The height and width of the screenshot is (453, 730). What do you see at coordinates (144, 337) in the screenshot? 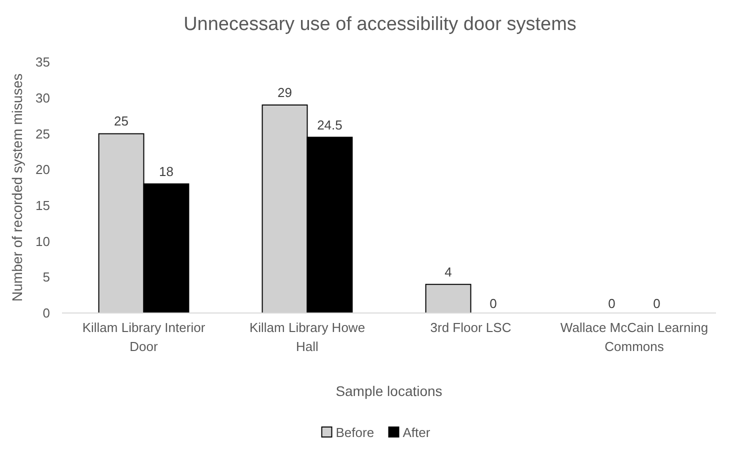
I see `x-tick-label: Killam Library Interior Door` at bounding box center [144, 337].